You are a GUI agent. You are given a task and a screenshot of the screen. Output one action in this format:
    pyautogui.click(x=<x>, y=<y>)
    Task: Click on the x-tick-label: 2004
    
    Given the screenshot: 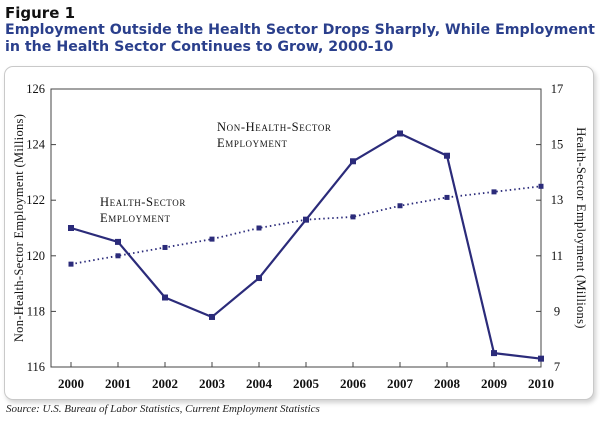 What is the action you would take?
    pyautogui.click(x=259, y=383)
    